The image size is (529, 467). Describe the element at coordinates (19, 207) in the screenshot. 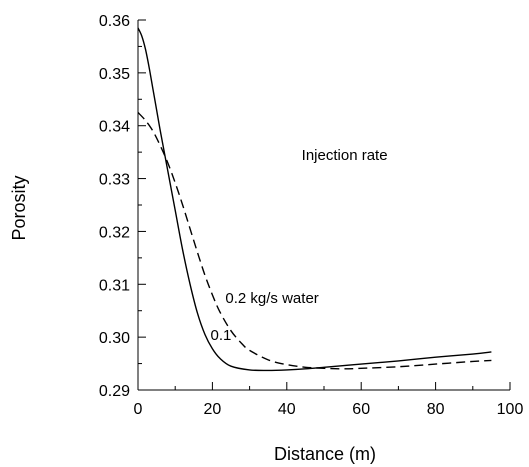

I see `y-axis-title: Porosity` at that location.